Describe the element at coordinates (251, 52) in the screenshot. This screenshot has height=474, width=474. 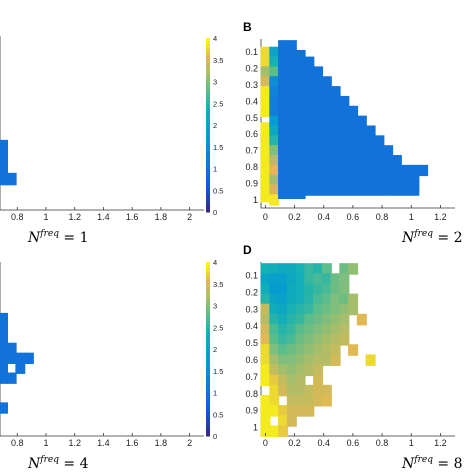
I see `panel-1-y-tick-label-0: 0.1` at that location.